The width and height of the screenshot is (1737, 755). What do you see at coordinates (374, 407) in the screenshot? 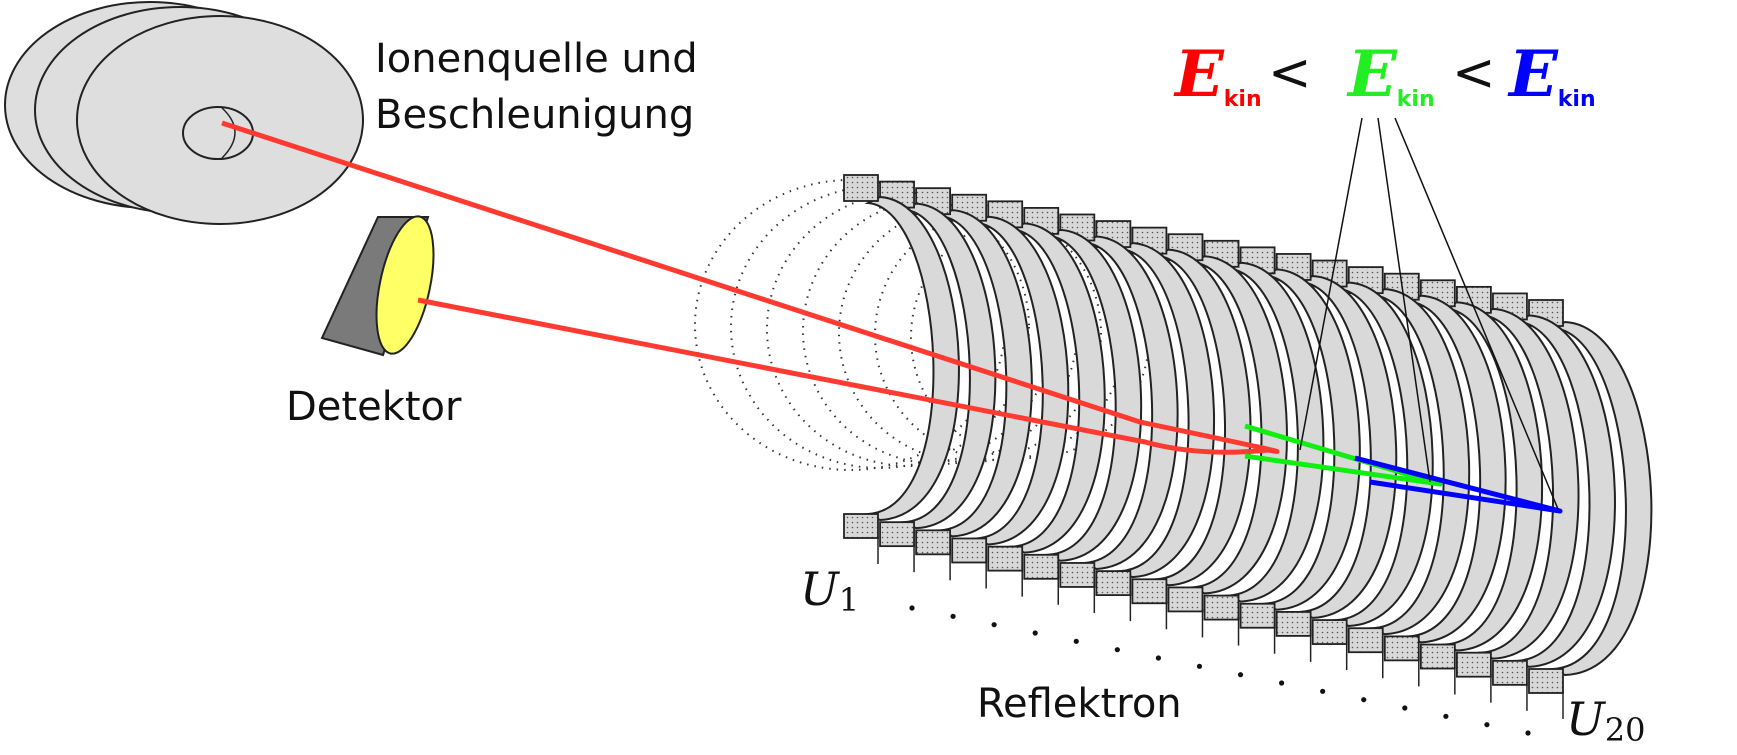
I see `detector-label: Detektor` at bounding box center [374, 407].